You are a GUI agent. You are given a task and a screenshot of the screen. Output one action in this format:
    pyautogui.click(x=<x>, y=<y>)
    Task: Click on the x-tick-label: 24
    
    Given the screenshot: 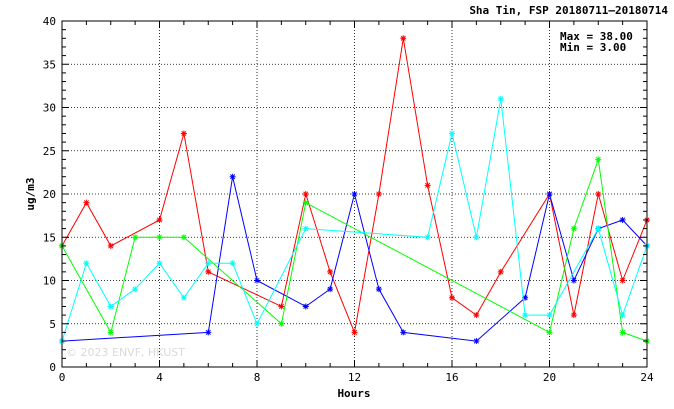 What is the action you would take?
    pyautogui.click(x=647, y=377)
    